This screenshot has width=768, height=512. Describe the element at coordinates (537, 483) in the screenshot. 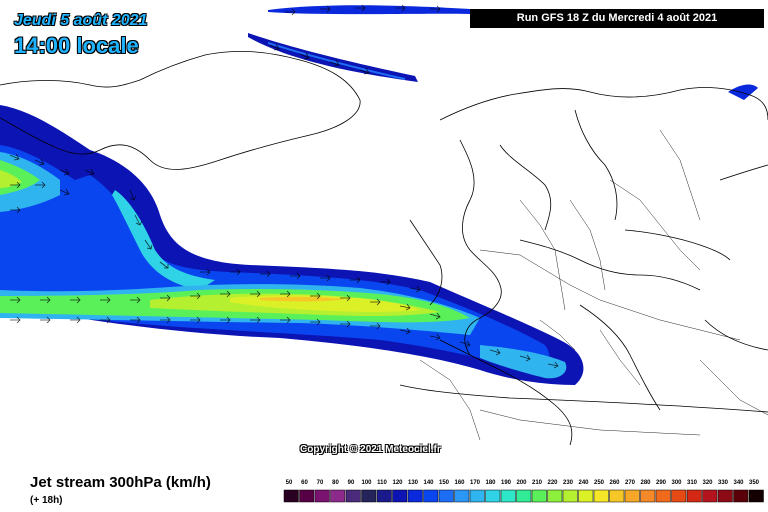

I see `legend-level-label: 210` at that location.